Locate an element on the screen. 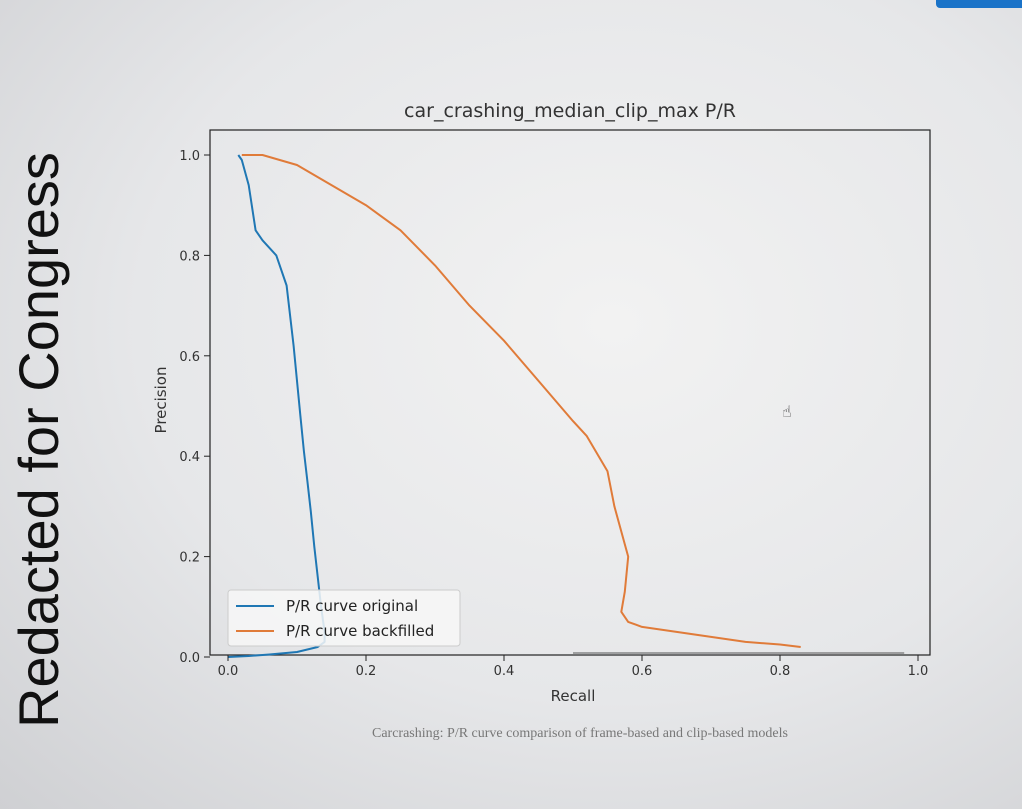 This screenshot has height=809, width=1022. x-tick-label: 0.6 is located at coordinates (642, 671).